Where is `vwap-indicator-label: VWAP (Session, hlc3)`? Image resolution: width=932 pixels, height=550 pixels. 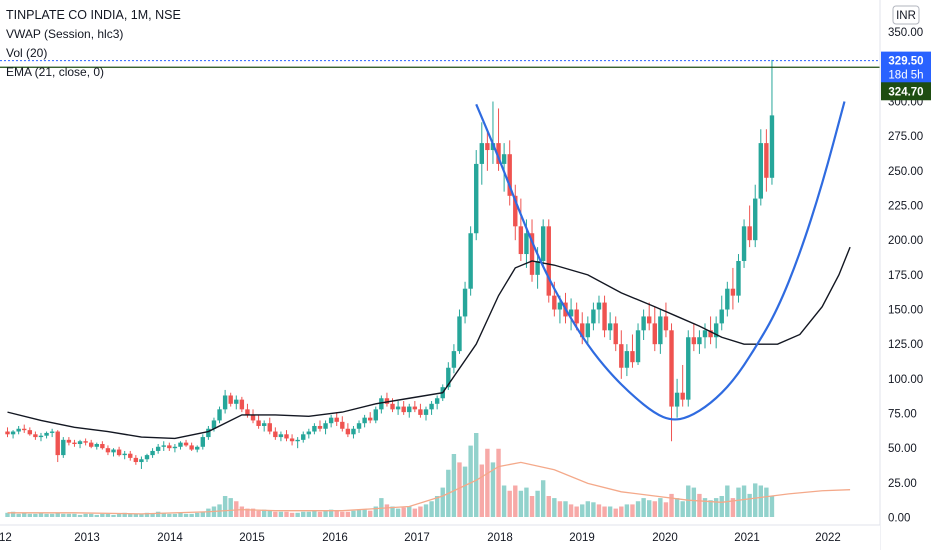
vwap-indicator-label: VWAP (Session, hlc3) is located at coordinates (65, 34).